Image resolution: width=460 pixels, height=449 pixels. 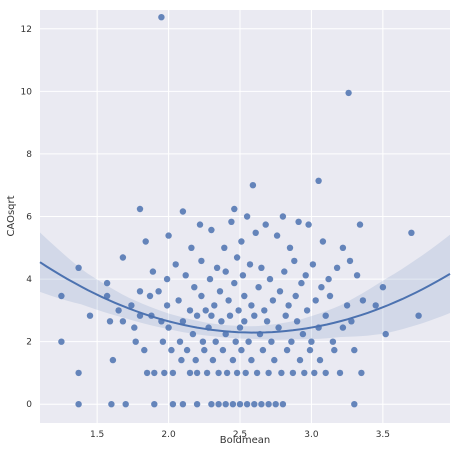 I want to click on y-axis-ticks: 0 2 4 6 8 10 12, so click(x=27, y=217).